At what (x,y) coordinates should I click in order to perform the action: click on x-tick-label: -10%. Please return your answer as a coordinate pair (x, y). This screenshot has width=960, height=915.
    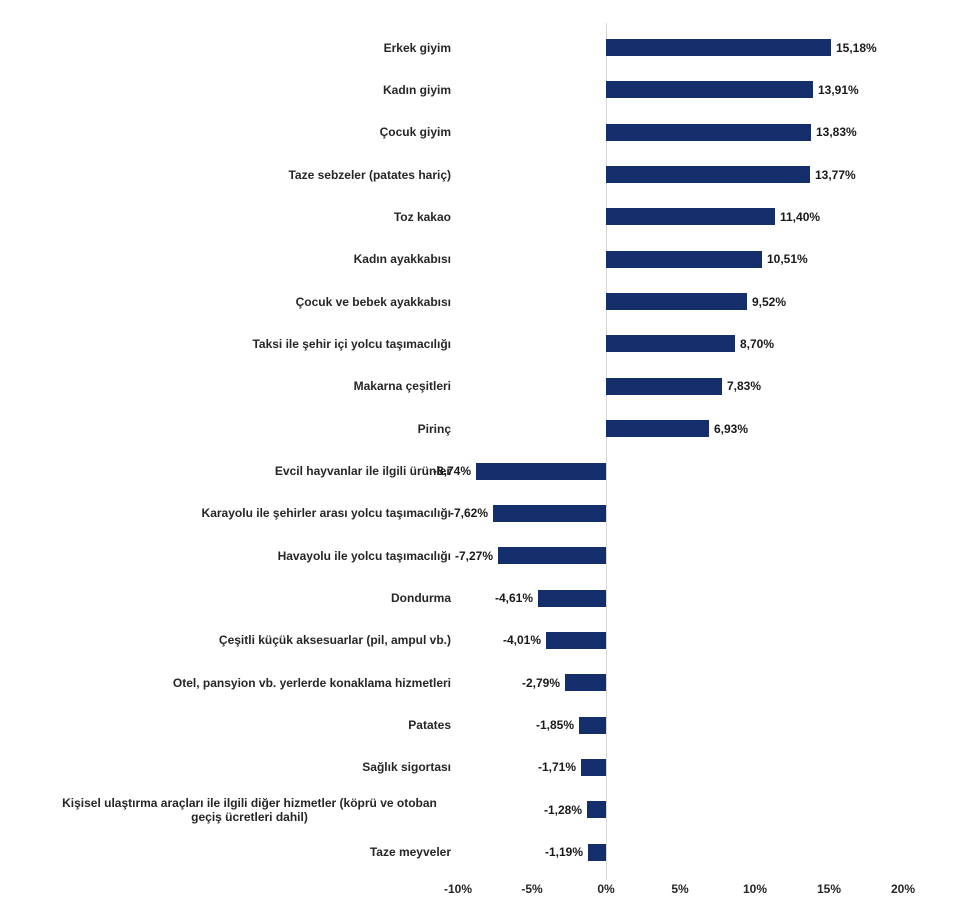
    Looking at the image, I should click on (457, 889).